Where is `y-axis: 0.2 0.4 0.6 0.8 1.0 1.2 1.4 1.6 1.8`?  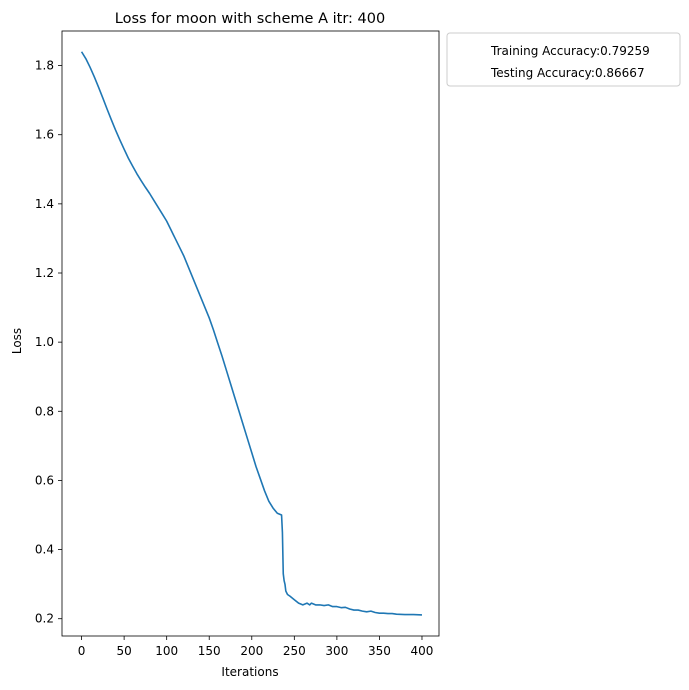 y-axis: 0.2 0.4 0.6 0.8 1.0 1.2 1.4 1.6 1.8 is located at coordinates (48, 342).